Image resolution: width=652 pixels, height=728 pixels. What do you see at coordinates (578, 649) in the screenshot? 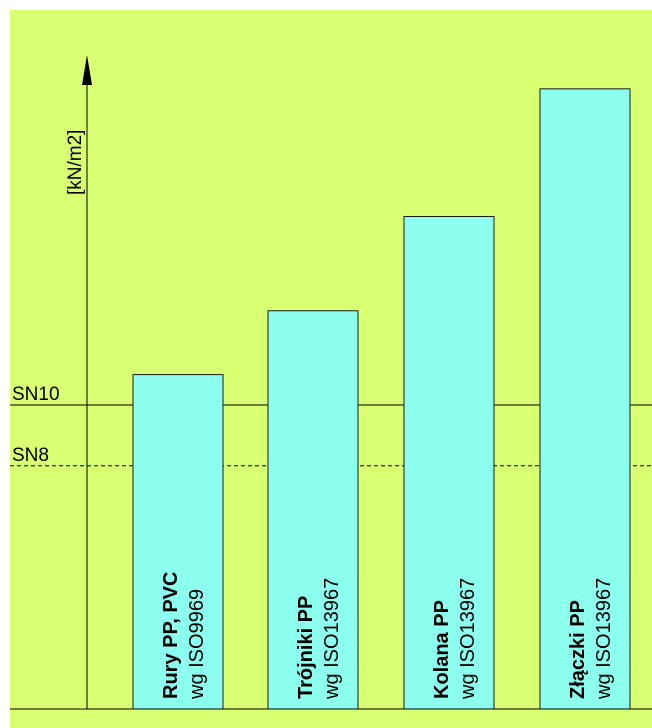
I see `bar-category-label: Złączki PP` at bounding box center [578, 649].